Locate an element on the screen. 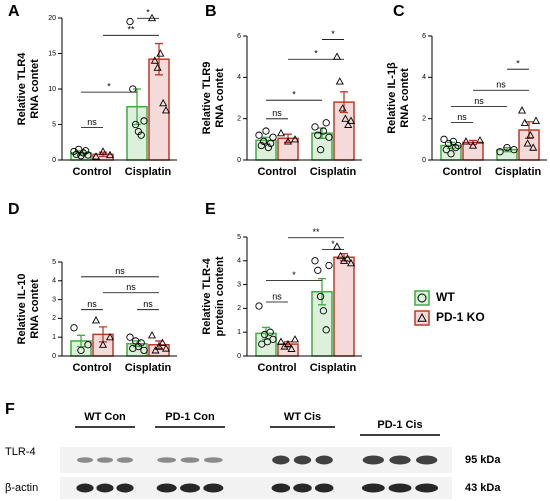 The height and width of the screenshot is (501, 550). y-axis-label: Relative IL-1β is located at coordinates (392, 98).